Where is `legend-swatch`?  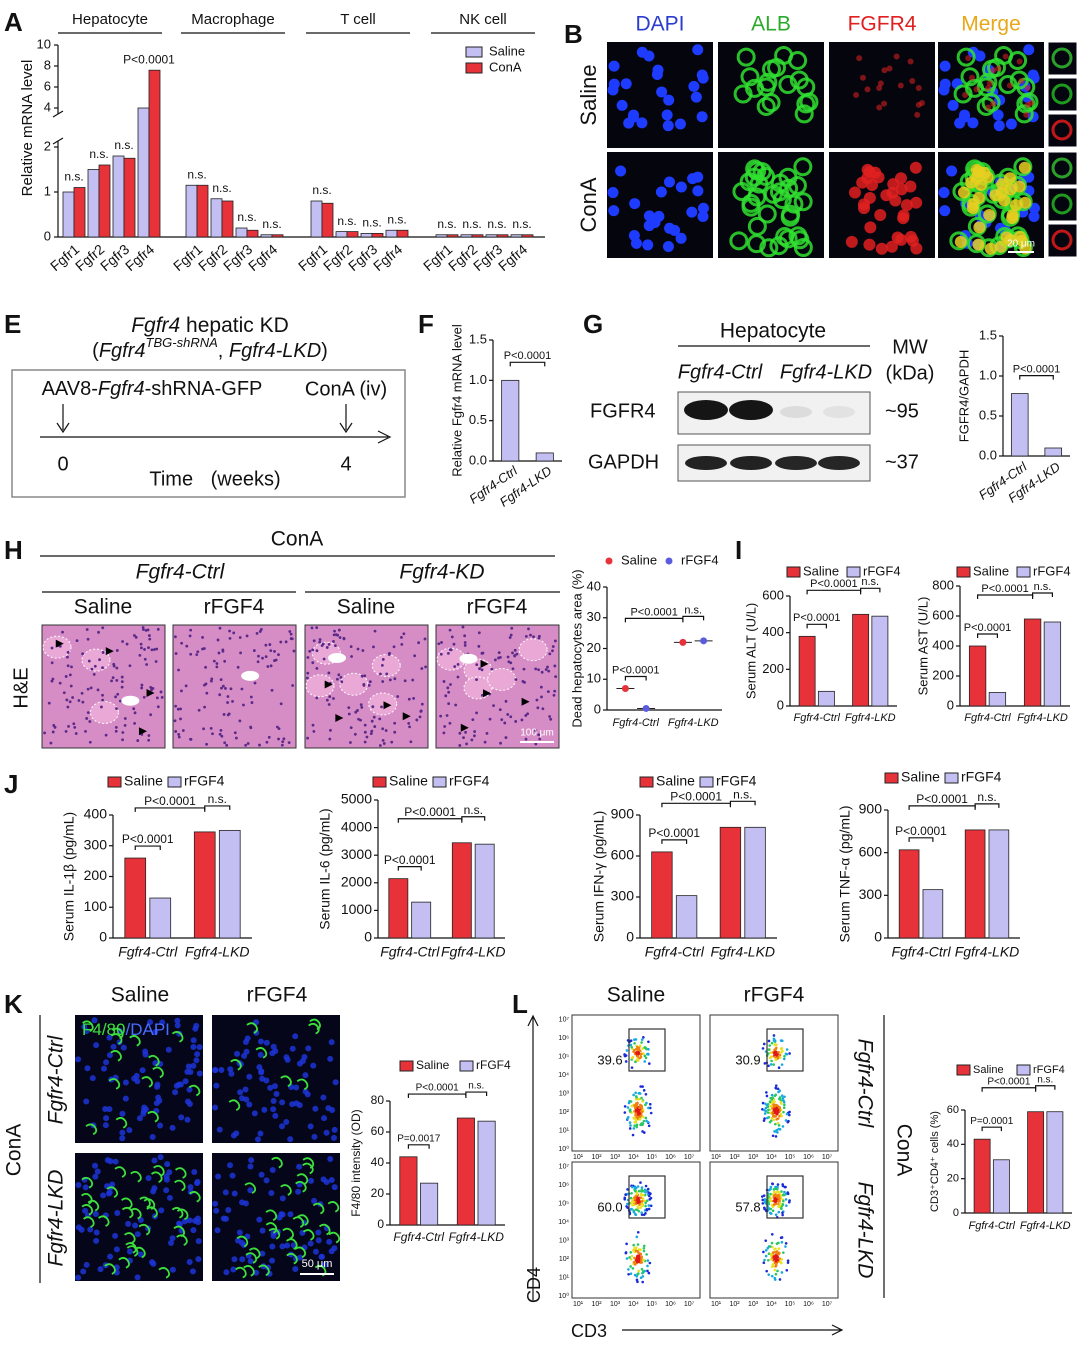
legend-swatch is located at coordinates (466, 1066).